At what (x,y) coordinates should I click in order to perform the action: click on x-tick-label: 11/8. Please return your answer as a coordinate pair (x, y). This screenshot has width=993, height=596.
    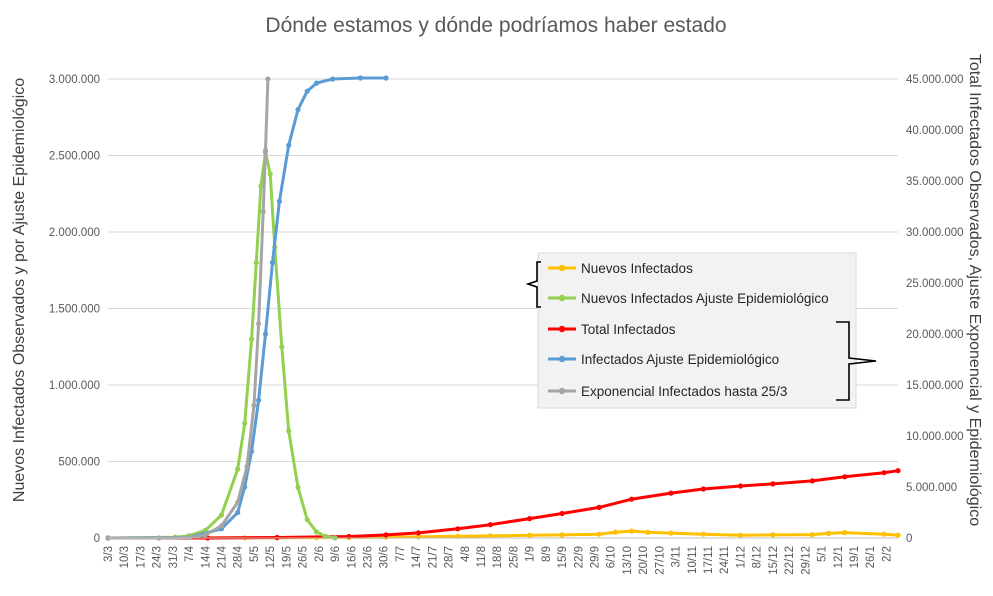
    Looking at the image, I should click on (482, 557).